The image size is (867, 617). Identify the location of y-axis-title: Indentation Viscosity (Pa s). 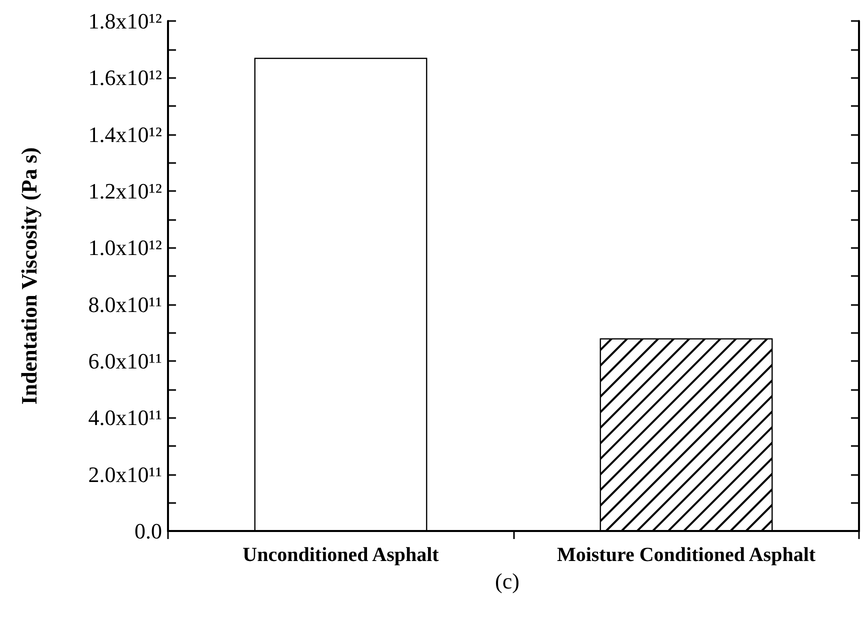
(29, 276).